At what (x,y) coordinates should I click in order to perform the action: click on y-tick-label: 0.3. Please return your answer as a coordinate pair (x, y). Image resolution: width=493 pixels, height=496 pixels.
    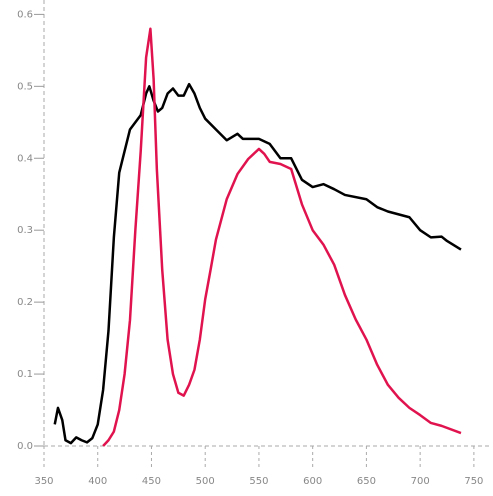
    Looking at the image, I should click on (25, 230).